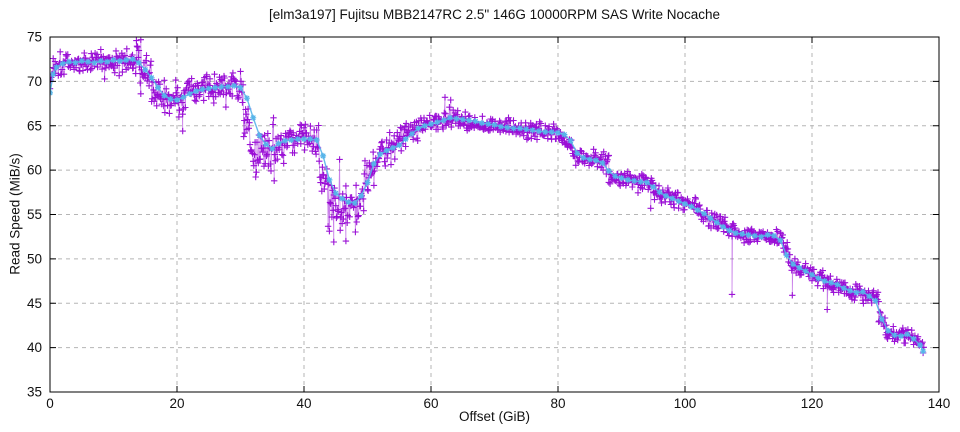 The image size is (960, 432). I want to click on x-tick-label: 60, so click(430, 403).